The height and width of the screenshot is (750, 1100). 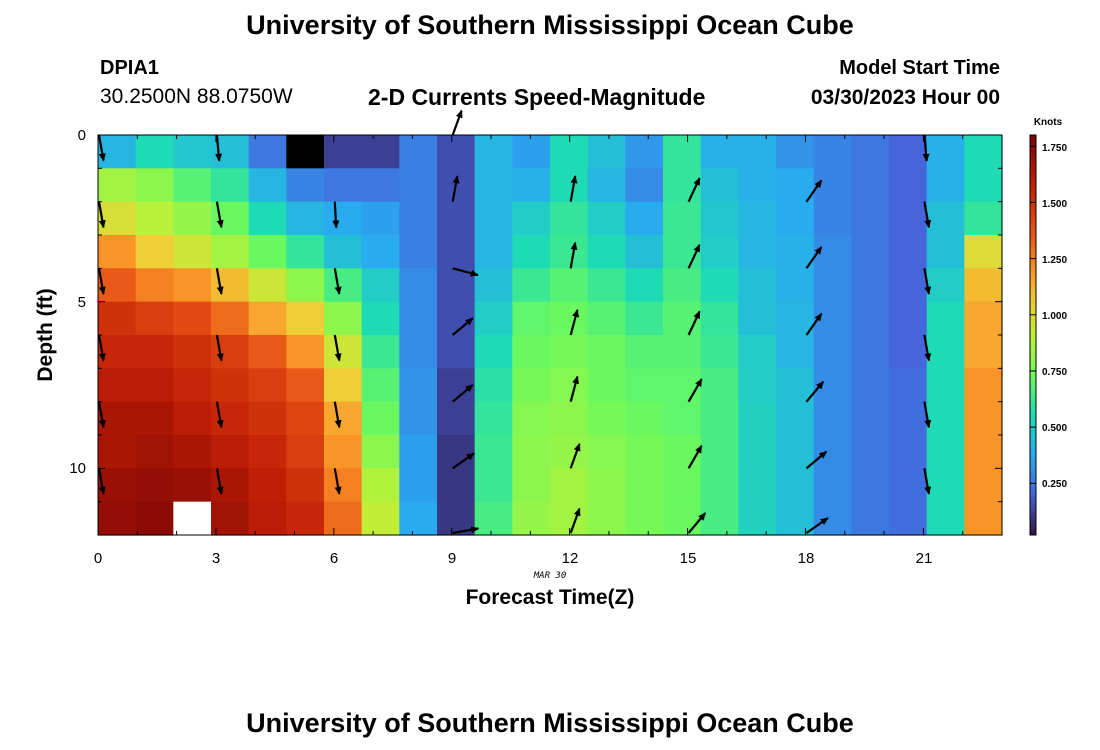 What do you see at coordinates (550, 576) in the screenshot?
I see `date-label: MAR 30` at bounding box center [550, 576].